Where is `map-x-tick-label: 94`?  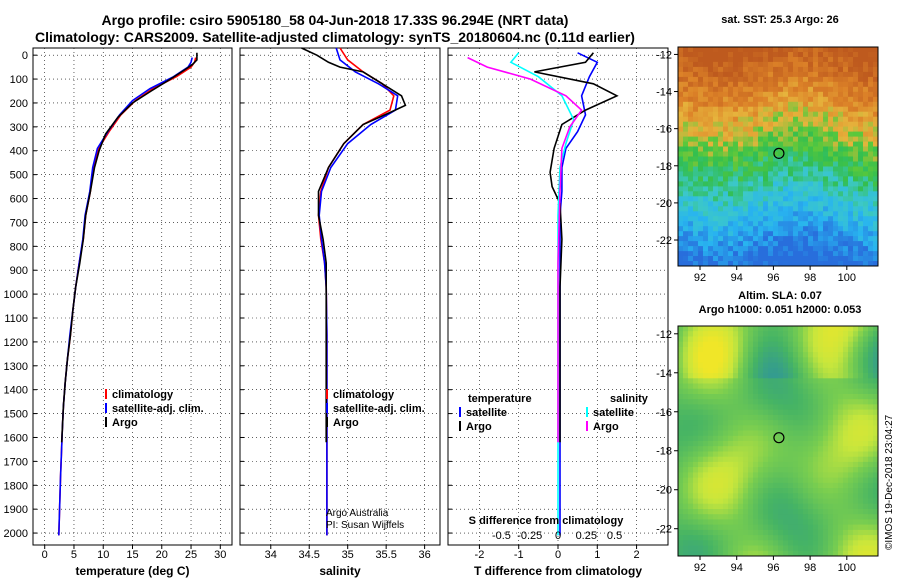 map-x-tick-label: 94 is located at coordinates (737, 568).